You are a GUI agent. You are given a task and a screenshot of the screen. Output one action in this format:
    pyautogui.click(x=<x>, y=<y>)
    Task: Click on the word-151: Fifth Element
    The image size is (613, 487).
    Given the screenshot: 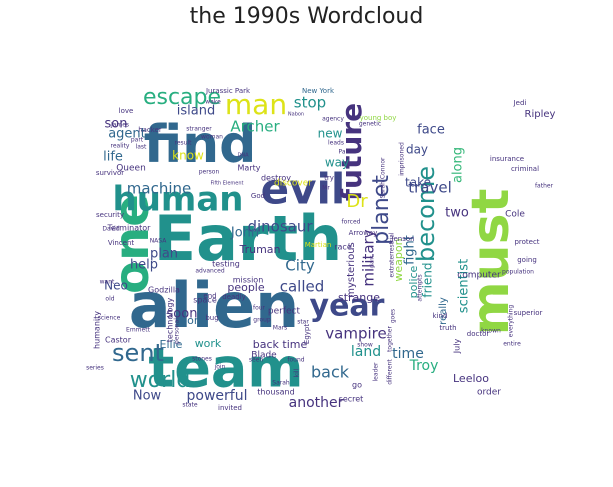 What is the action you would take?
    pyautogui.click(x=227, y=184)
    